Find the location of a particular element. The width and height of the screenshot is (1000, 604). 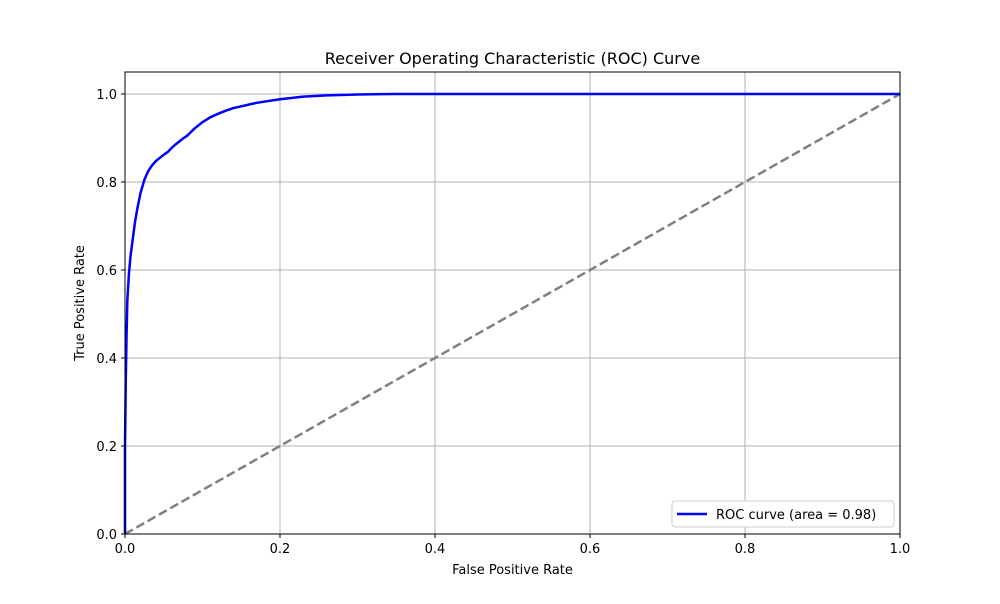

x-axis-label: False Positive Rate is located at coordinates (512, 570).